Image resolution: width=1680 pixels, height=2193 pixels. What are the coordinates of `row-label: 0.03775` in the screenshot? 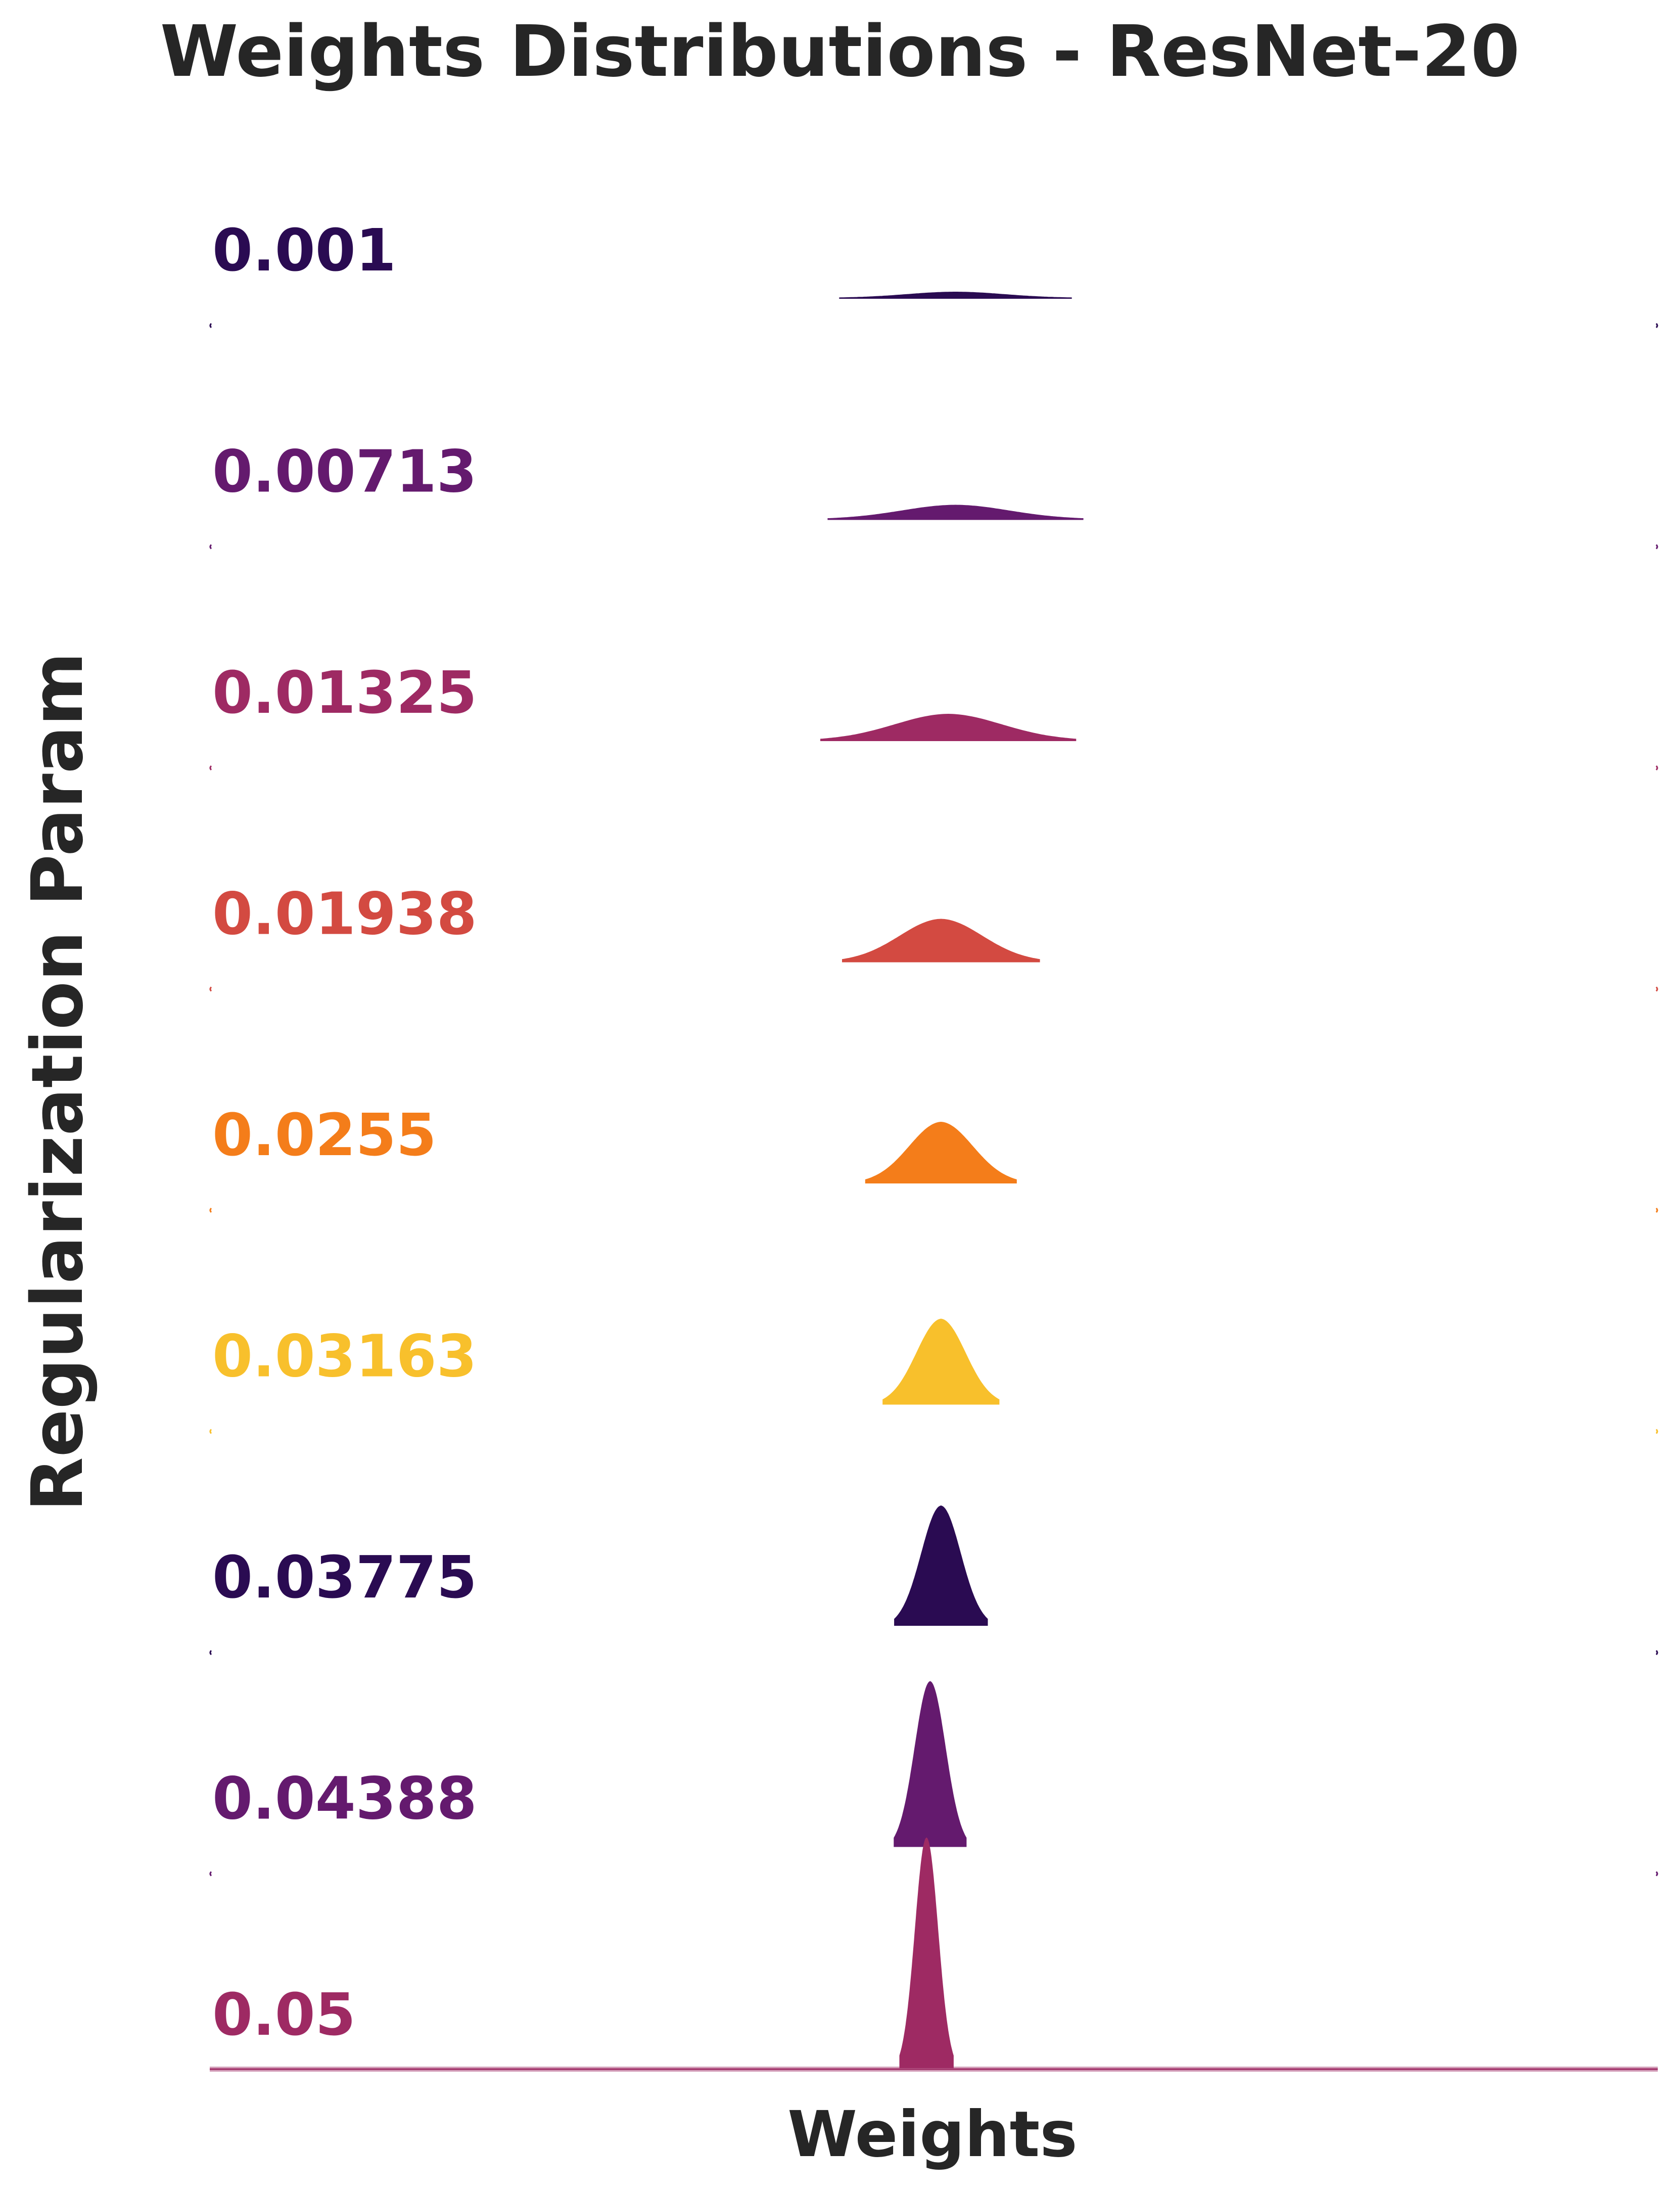 It's located at (344, 1578).